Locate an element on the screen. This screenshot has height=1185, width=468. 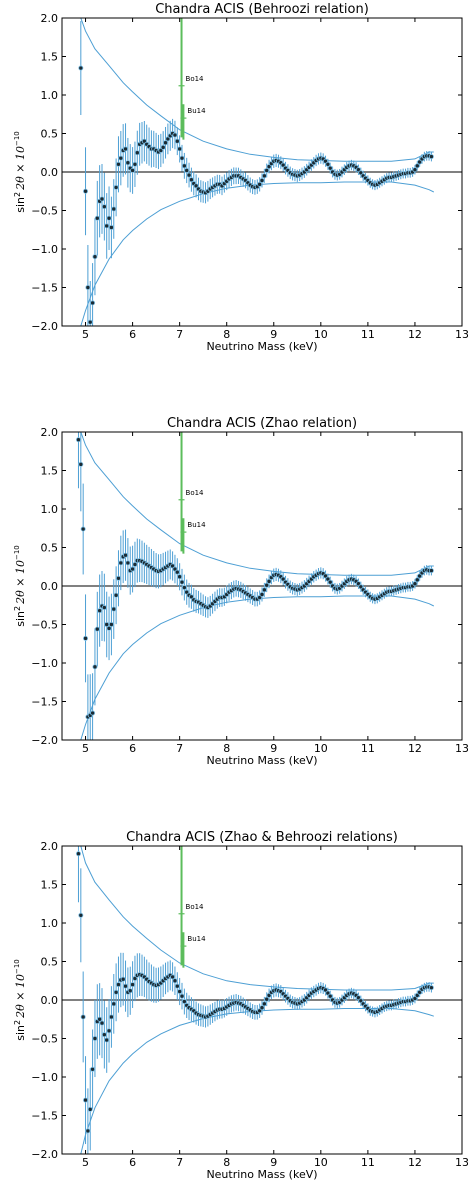
x-tick-label: 7 is located at coordinates (179, 1162).